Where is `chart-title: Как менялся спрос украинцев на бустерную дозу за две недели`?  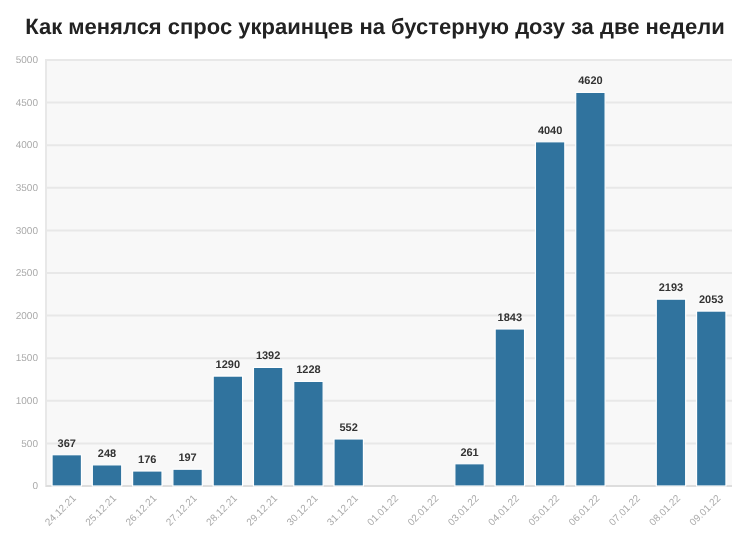 chart-title: Как менялся спрос украинцев на бустерную дозу за две недели is located at coordinates (375, 28).